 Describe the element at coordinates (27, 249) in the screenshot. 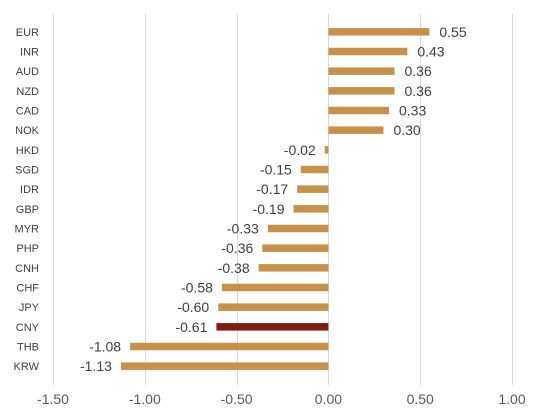

I see `category-label-php: PHP` at that location.